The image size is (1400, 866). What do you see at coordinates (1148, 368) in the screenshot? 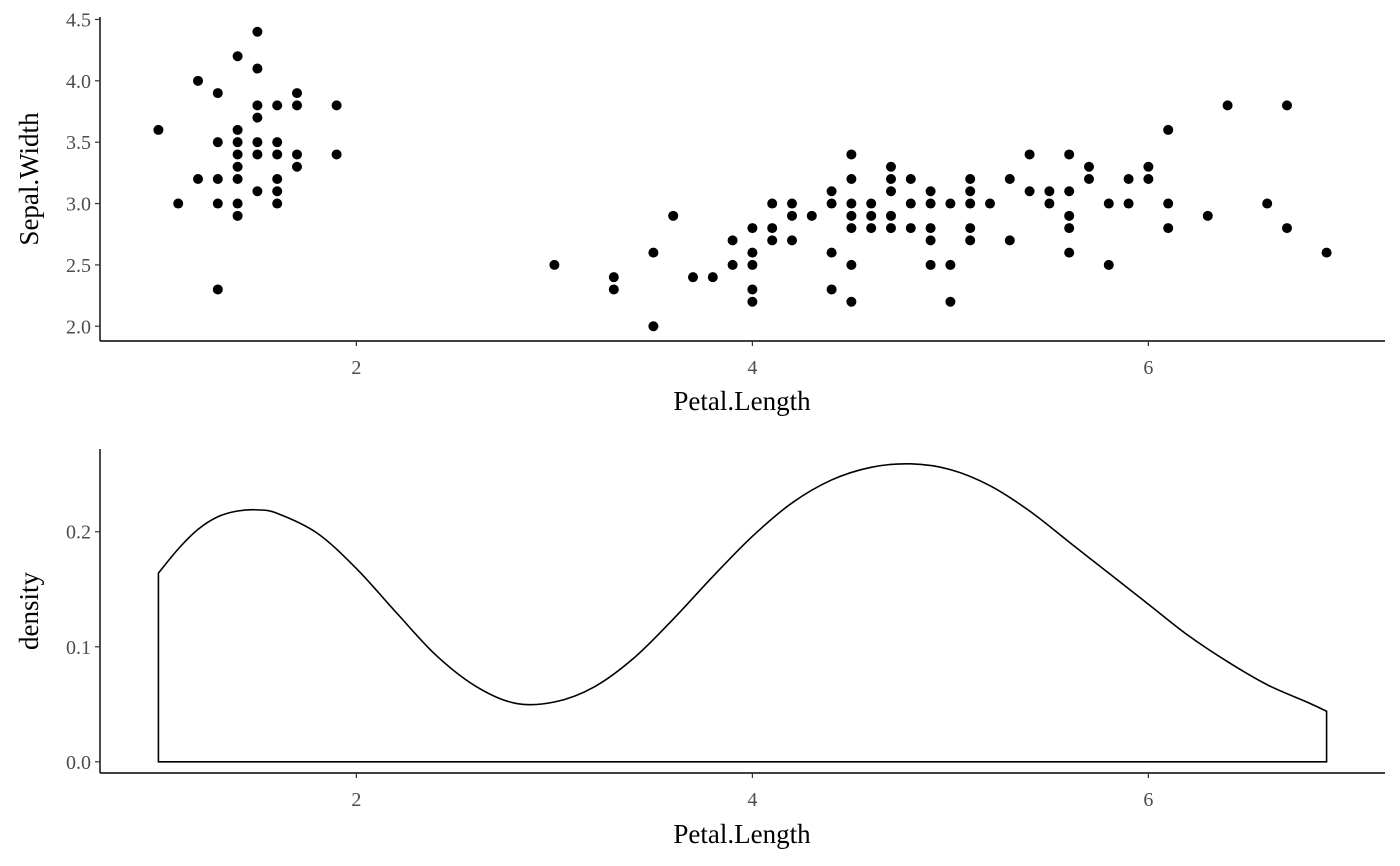
I see `scatter-x-tick-label: 6` at bounding box center [1148, 368].